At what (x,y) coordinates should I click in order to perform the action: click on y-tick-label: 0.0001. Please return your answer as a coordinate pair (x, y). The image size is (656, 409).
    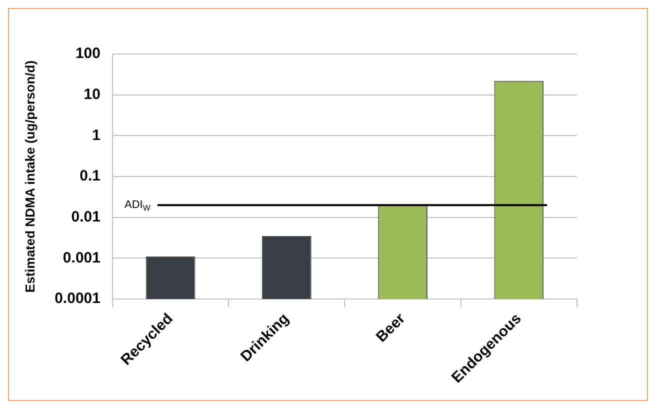
    Looking at the image, I should click on (77, 299).